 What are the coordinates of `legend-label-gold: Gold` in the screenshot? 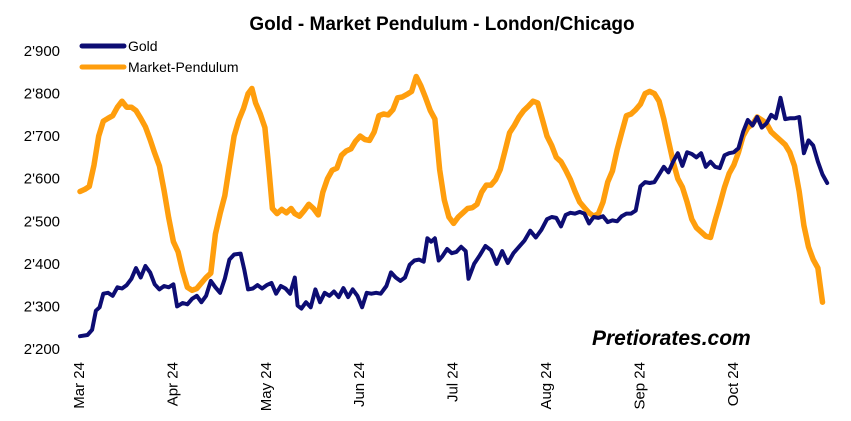 It's located at (143, 46).